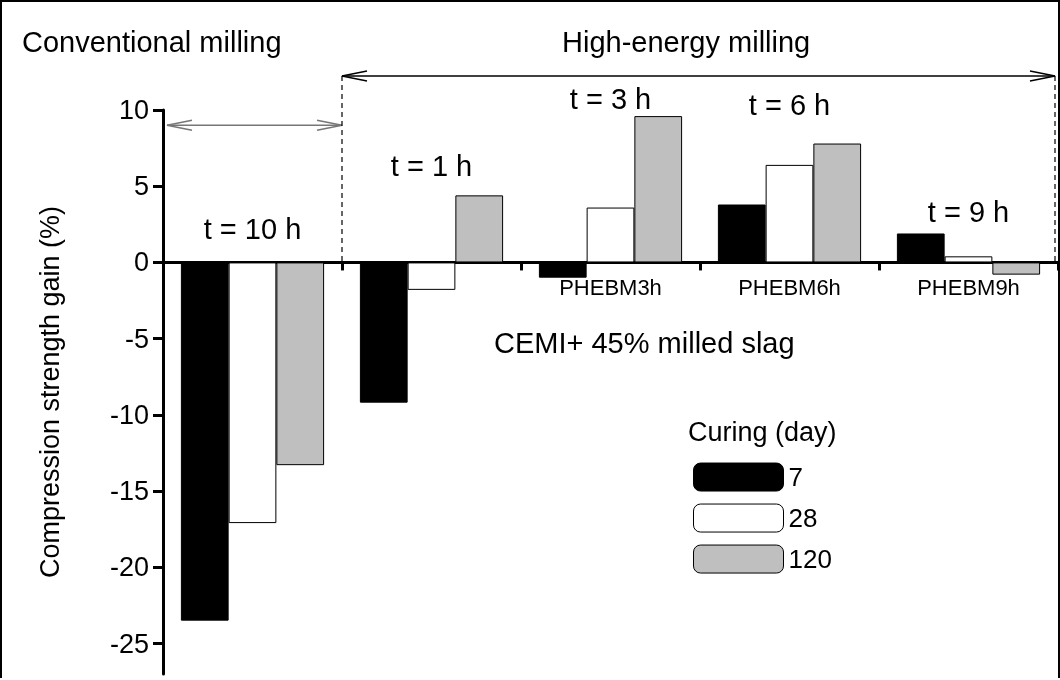 This screenshot has height=680, width=1060. I want to click on x-tick-label: PHEBM3h, so click(610, 287).